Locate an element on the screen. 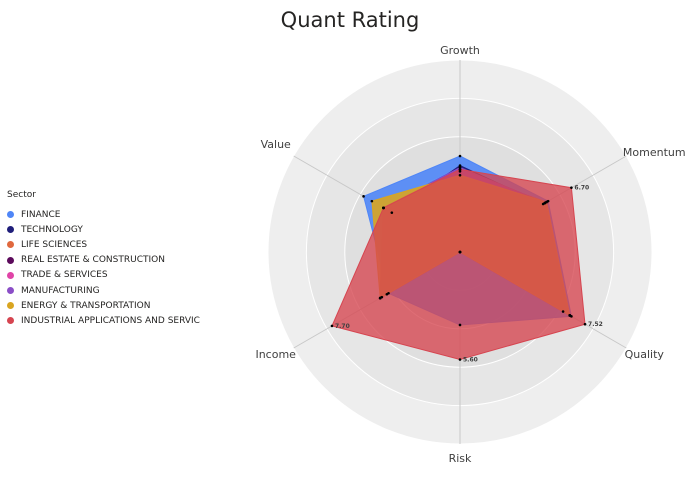 Image resolution: width=700 pixels, height=480 pixels. axis-label-value: Value is located at coordinates (276, 144).